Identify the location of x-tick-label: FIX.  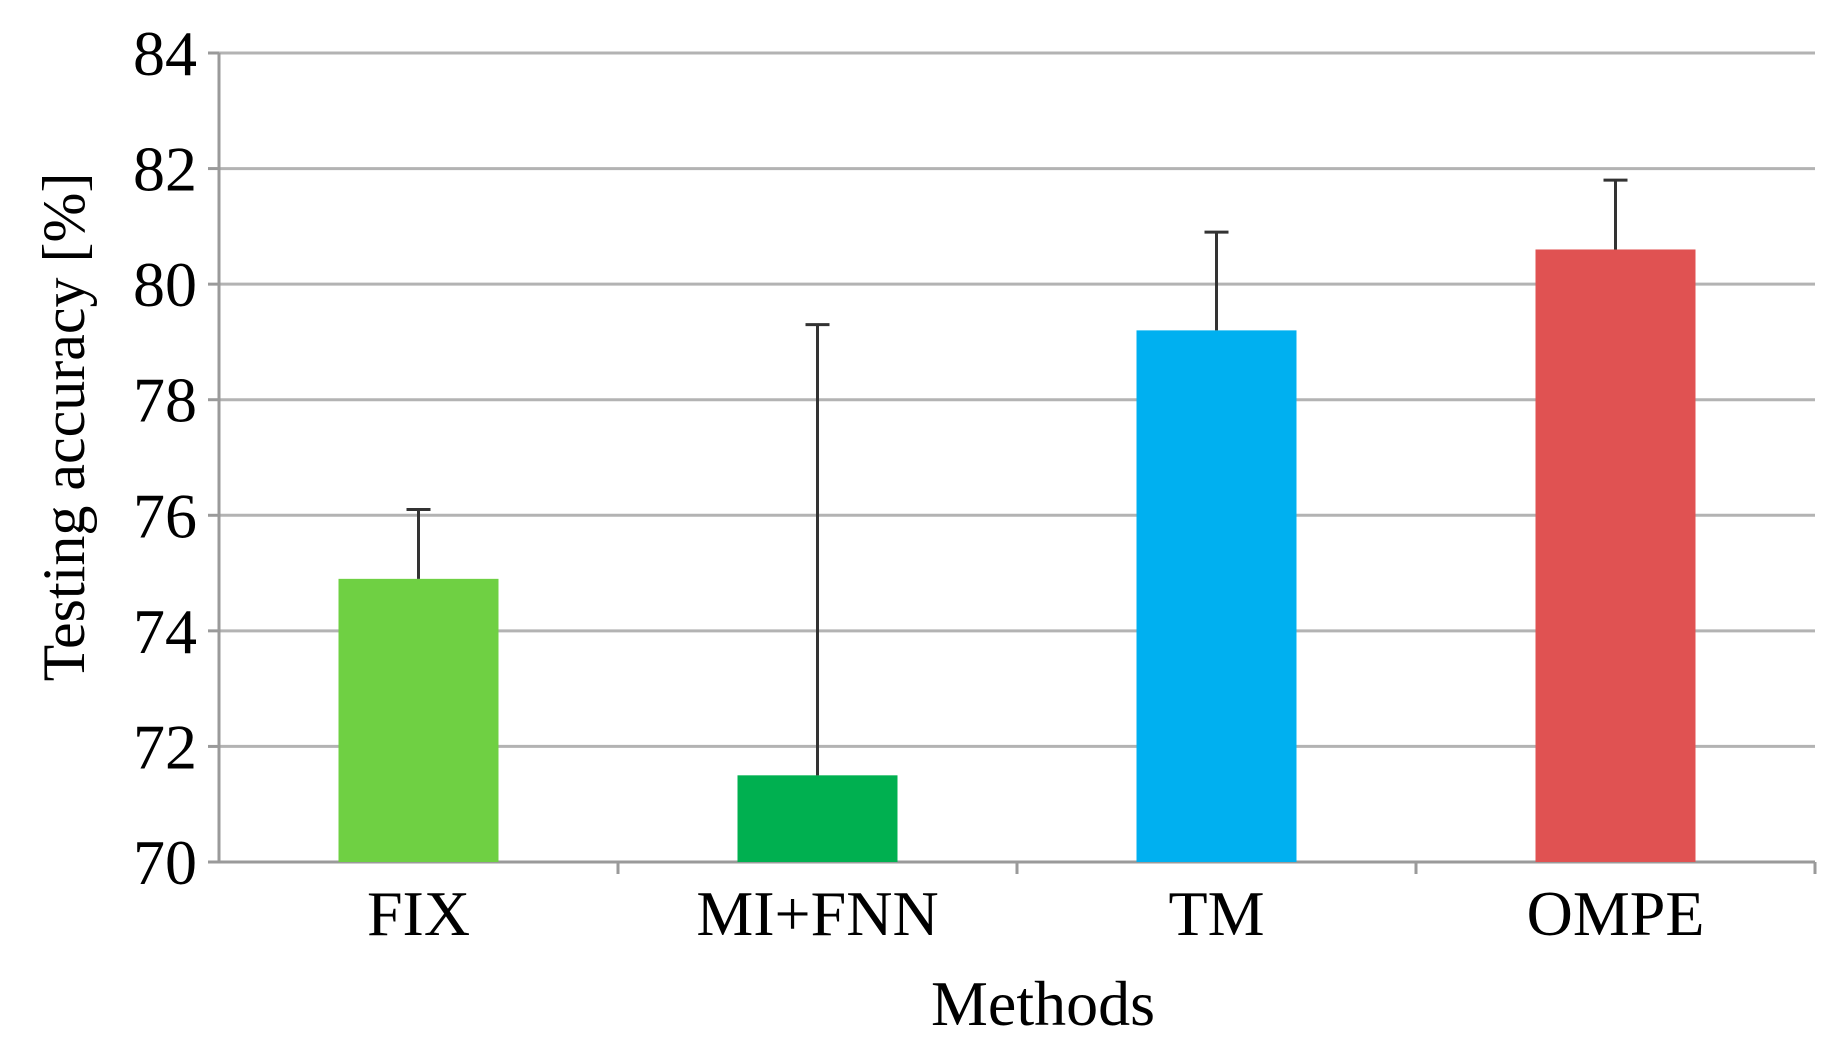
(418, 913).